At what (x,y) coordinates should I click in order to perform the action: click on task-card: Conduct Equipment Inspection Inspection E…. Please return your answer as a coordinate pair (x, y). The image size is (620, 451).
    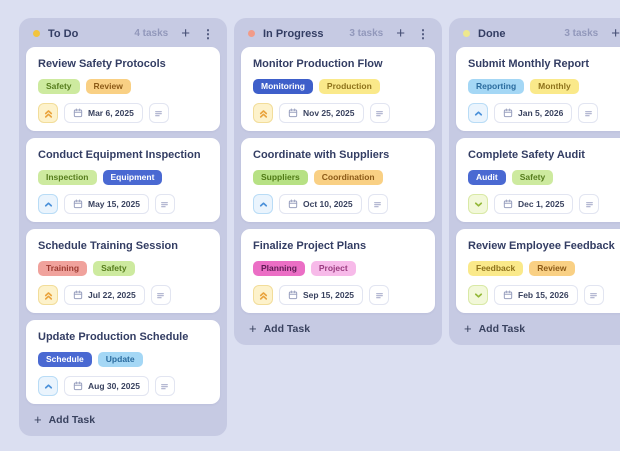
    Looking at the image, I should click on (123, 180).